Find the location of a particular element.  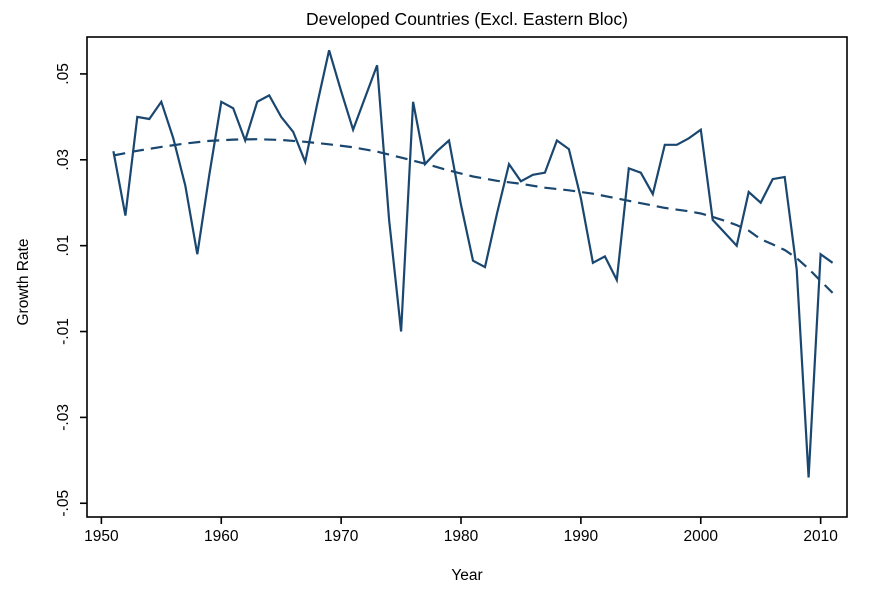

y-tick-label: .01 is located at coordinates (63, 246).